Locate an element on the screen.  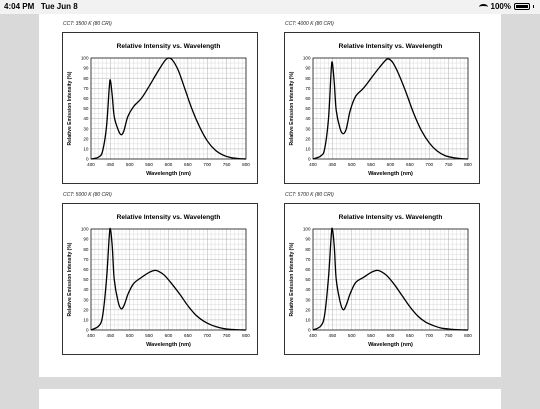
next-page is located at coordinates (270, 399).